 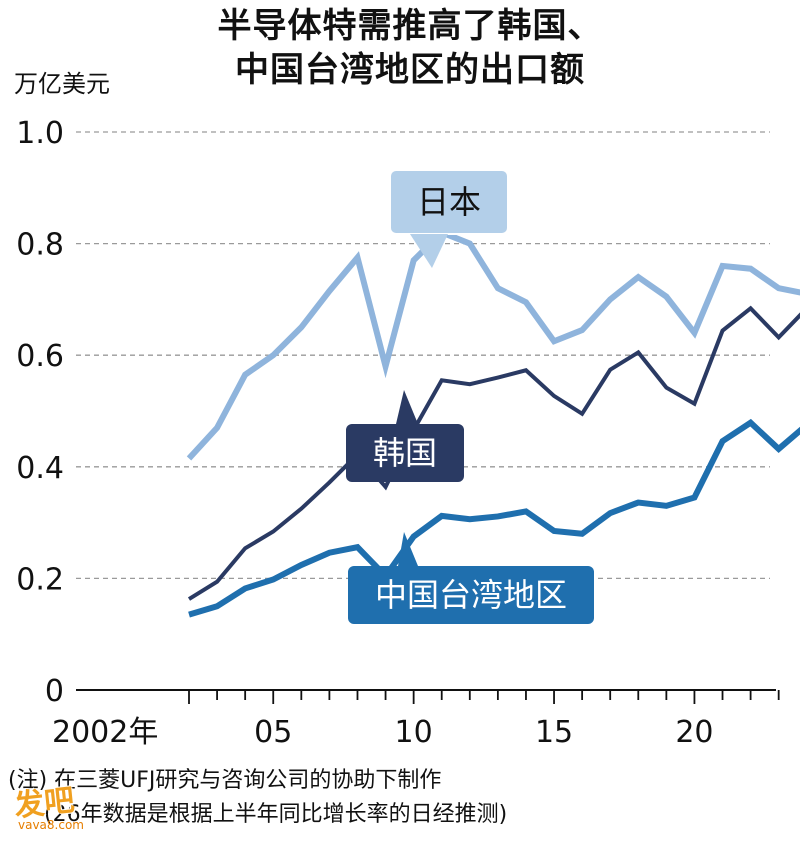 I want to click on x-tick-label: 15, so click(x=554, y=732).